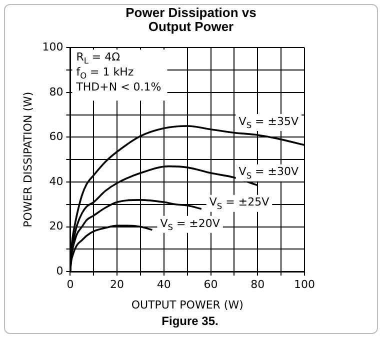  What do you see at coordinates (53, 47) in the screenshot?
I see `y-tick-label: 100` at bounding box center [53, 47].